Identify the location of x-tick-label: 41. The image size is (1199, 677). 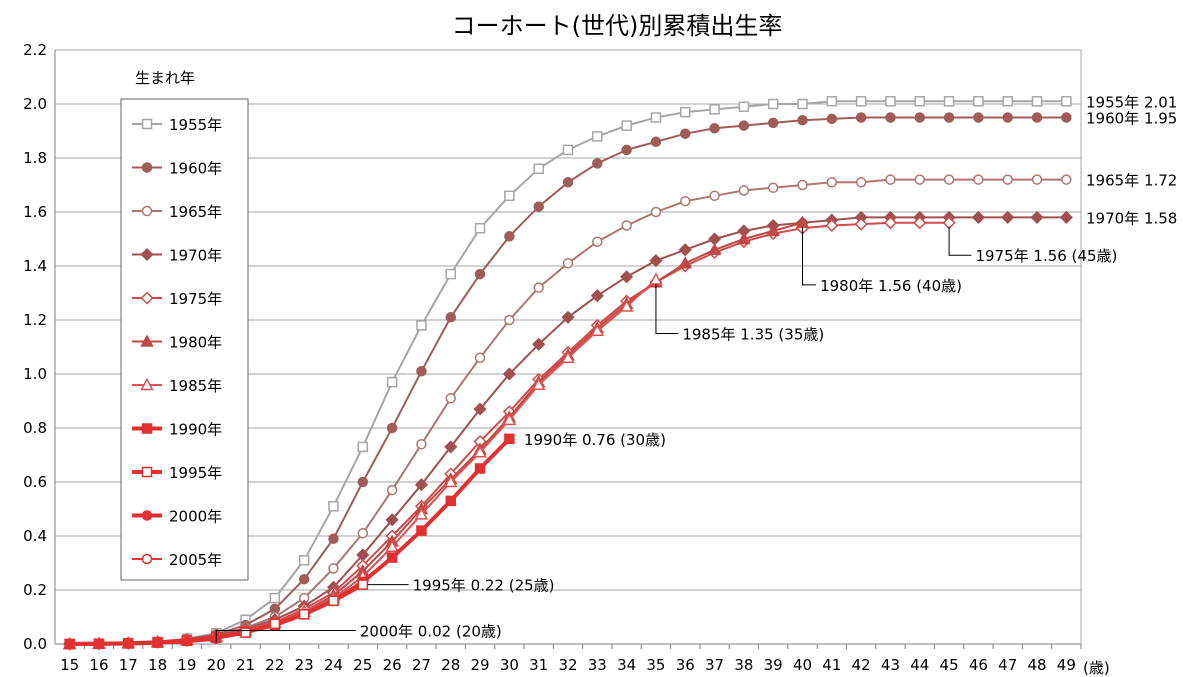
(831, 665).